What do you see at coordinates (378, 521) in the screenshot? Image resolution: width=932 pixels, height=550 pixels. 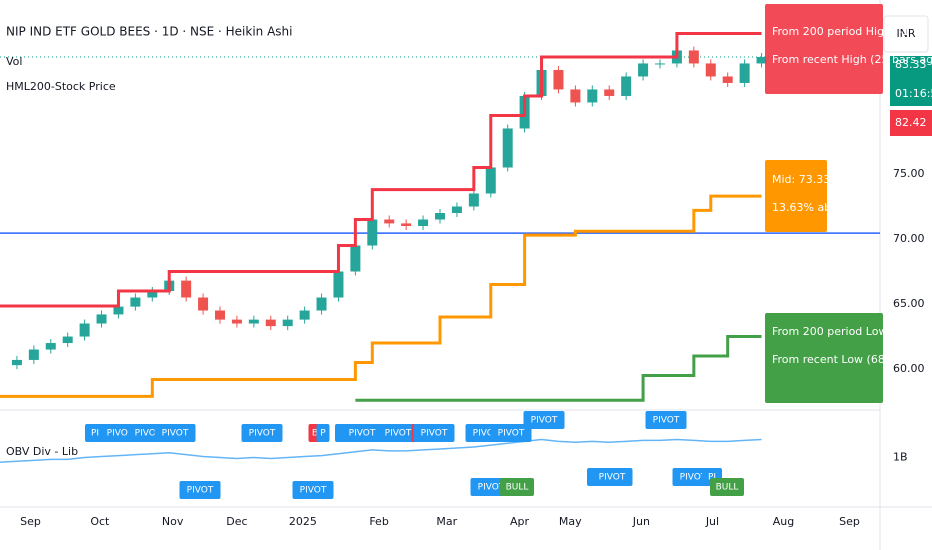 I see `x-tick-label: Feb` at bounding box center [378, 521].